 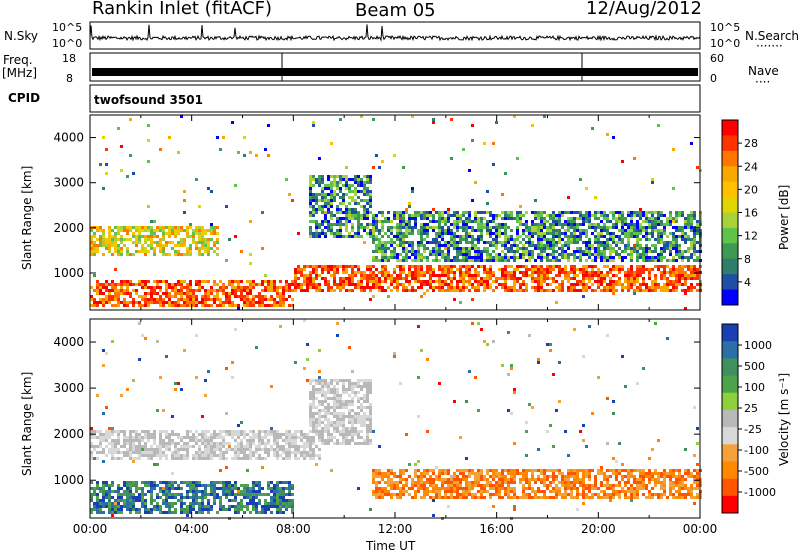 What do you see at coordinates (496, 529) in the screenshot?
I see `xtick-label-4: 16:00` at bounding box center [496, 529].